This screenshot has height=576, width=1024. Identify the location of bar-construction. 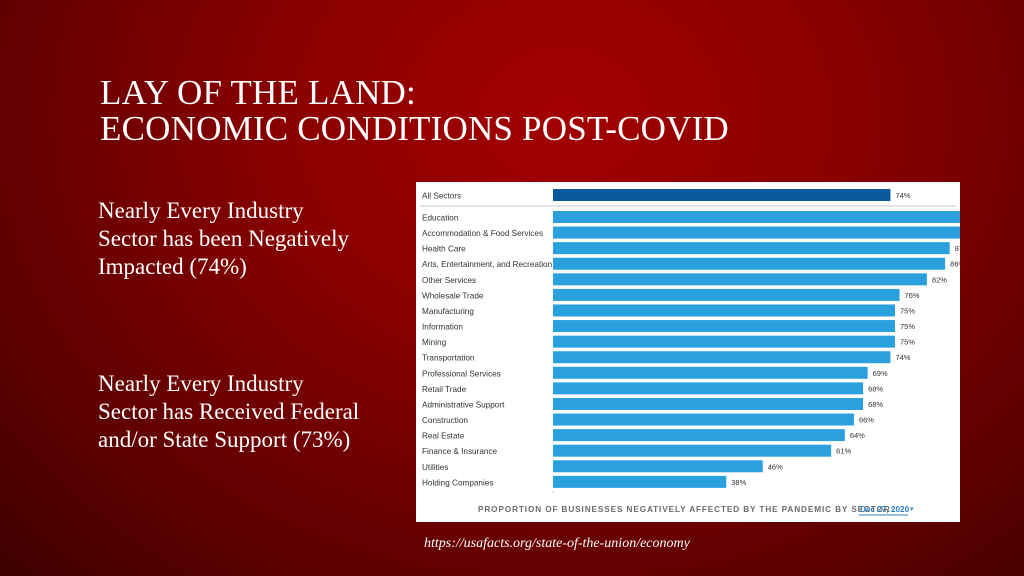
(703, 419).